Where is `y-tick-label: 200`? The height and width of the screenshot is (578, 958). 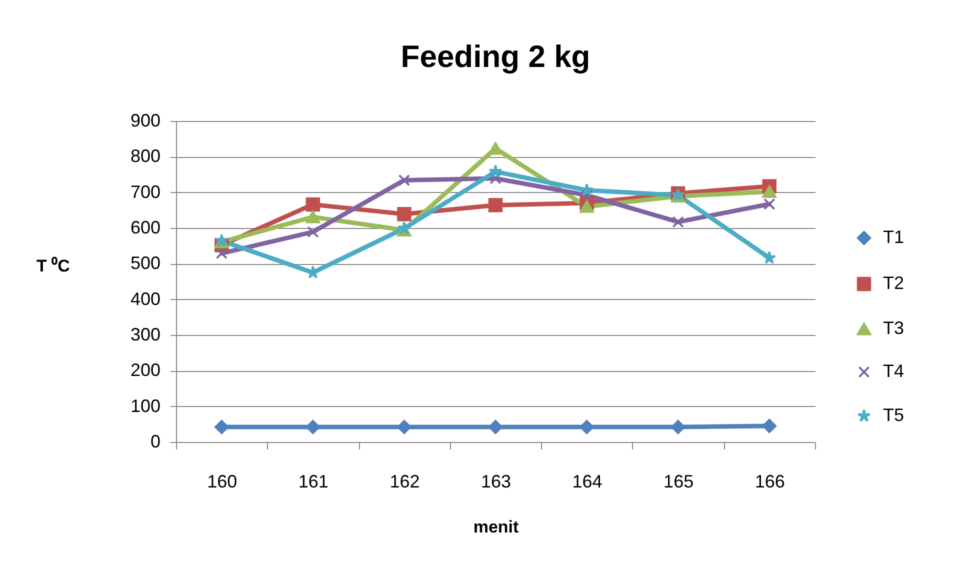 y-tick-label: 200 is located at coordinates (145, 370).